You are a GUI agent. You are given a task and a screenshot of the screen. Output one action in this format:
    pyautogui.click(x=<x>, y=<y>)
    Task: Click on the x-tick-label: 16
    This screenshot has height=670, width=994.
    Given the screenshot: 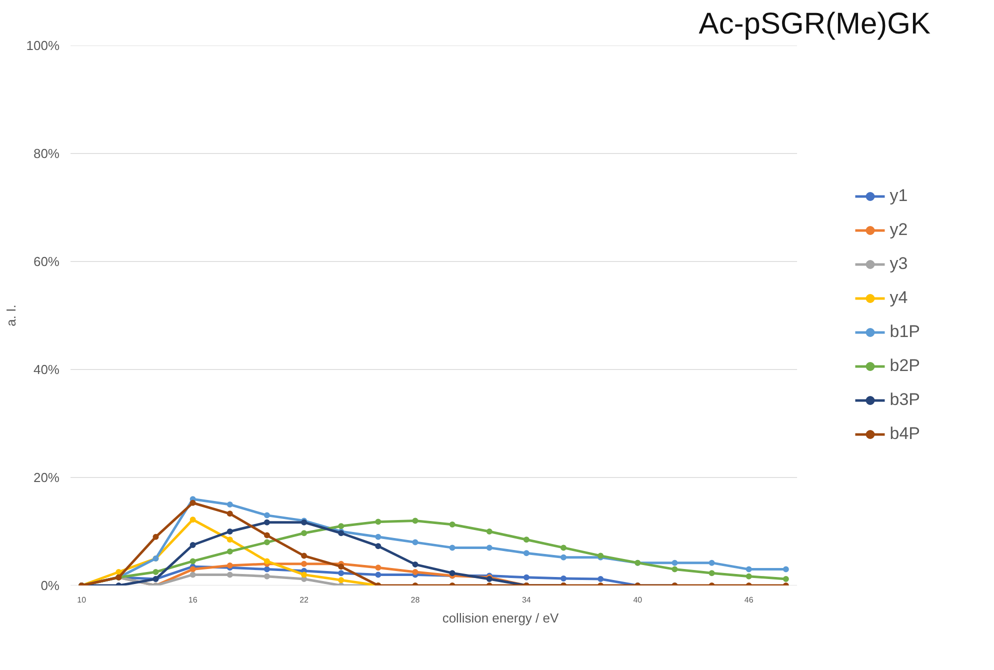 What is the action you would take?
    pyautogui.click(x=193, y=600)
    